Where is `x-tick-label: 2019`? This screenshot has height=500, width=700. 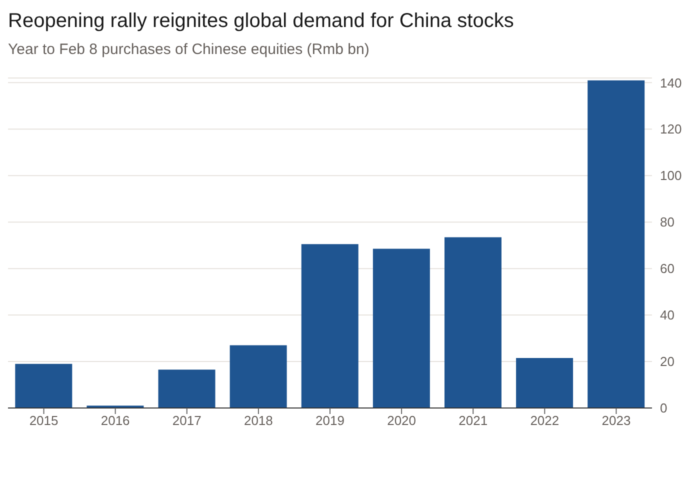 x-tick-label: 2019 is located at coordinates (330, 420).